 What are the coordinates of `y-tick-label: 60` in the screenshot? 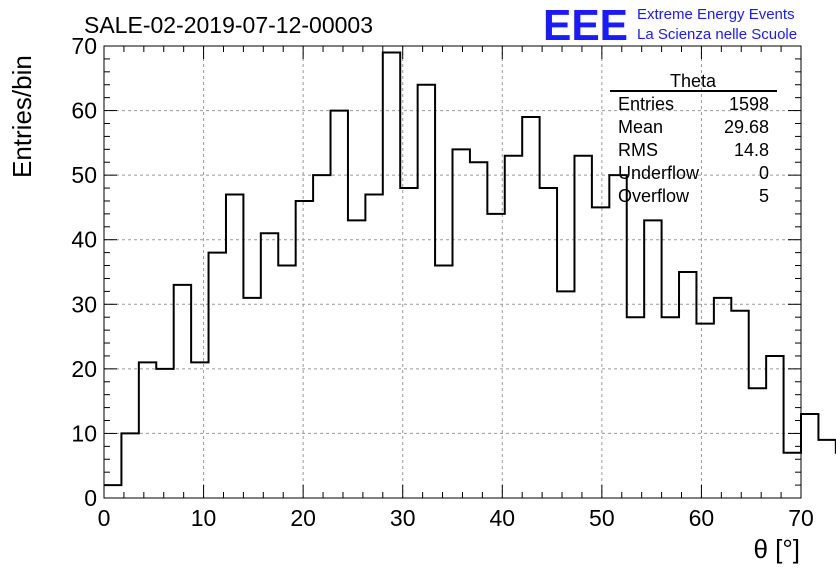 It's located at (84, 111).